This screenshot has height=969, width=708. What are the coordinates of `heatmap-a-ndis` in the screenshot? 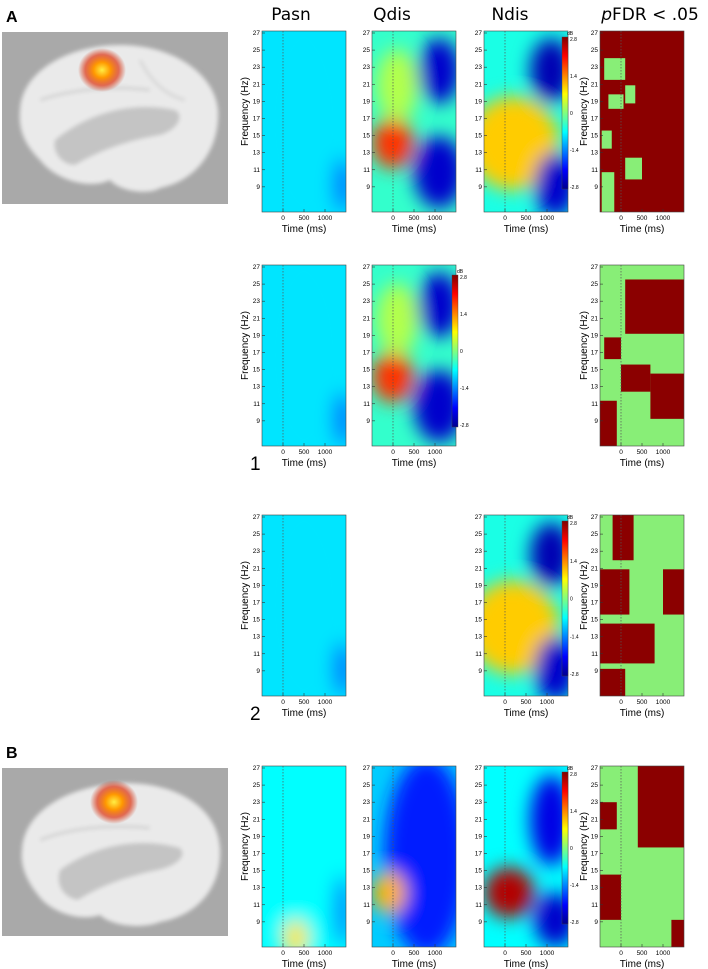 It's located at (526, 121).